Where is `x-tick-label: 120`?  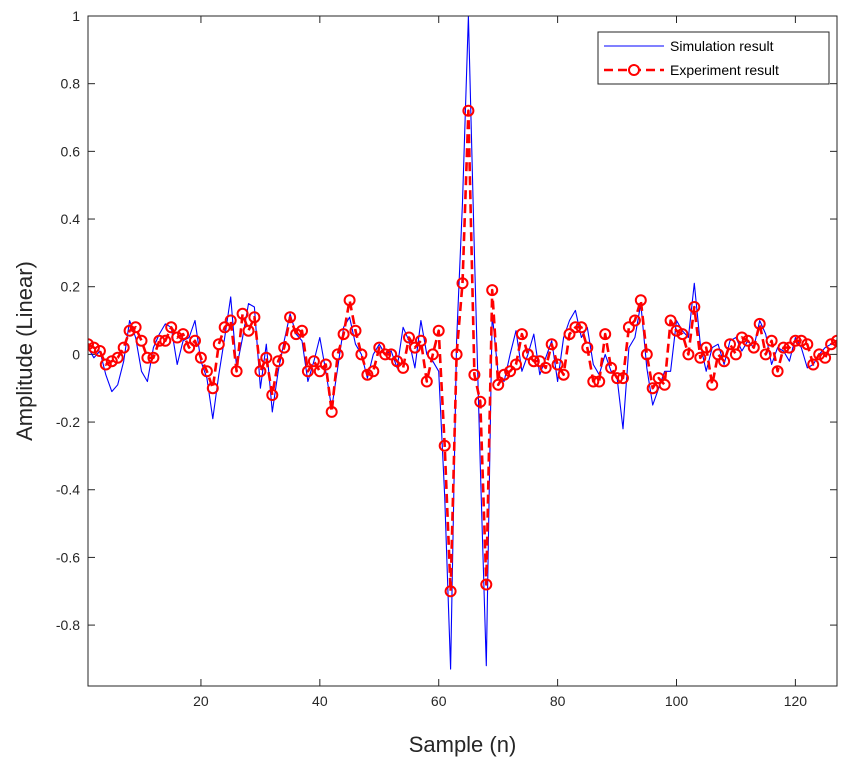 x-tick-label: 120 is located at coordinates (796, 701).